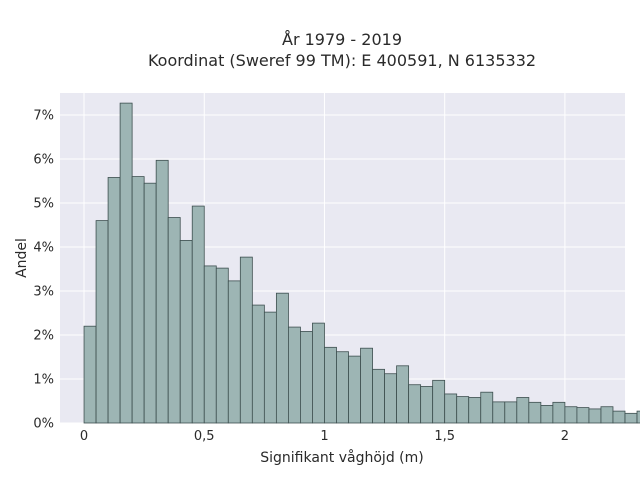 This screenshot has width=640, height=480. I want to click on x-tick-label: 1,5, so click(444, 436).